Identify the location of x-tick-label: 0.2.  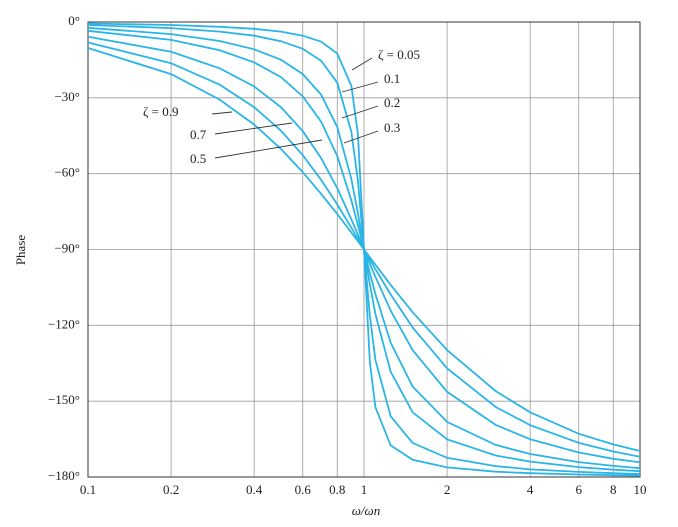
(171, 489).